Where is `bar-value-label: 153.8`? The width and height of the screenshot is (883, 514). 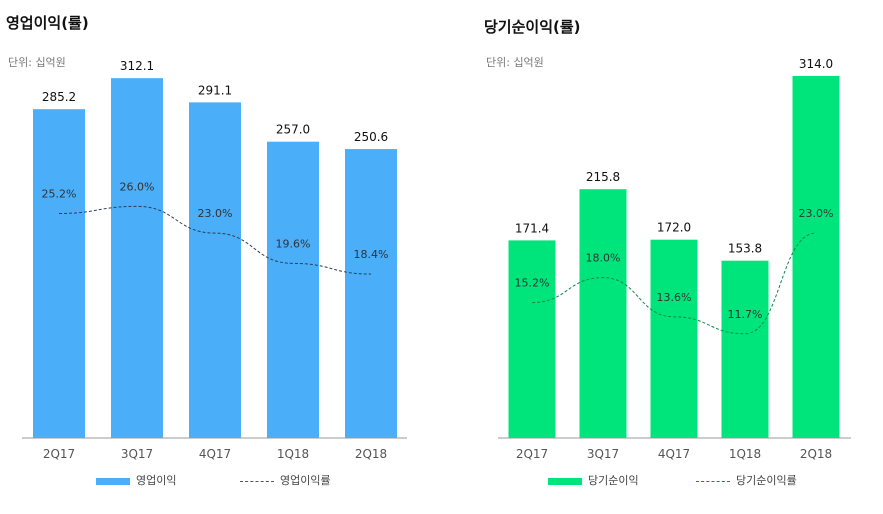
bar-value-label: 153.8 is located at coordinates (745, 249).